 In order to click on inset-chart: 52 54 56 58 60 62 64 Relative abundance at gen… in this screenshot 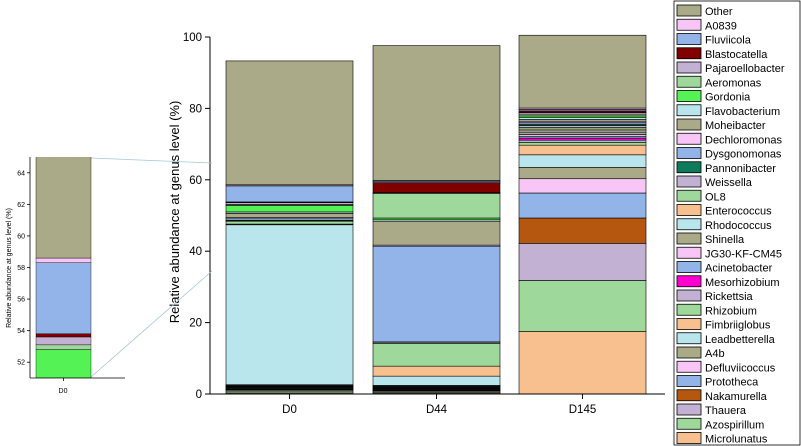, I will do `click(109, 276)`.